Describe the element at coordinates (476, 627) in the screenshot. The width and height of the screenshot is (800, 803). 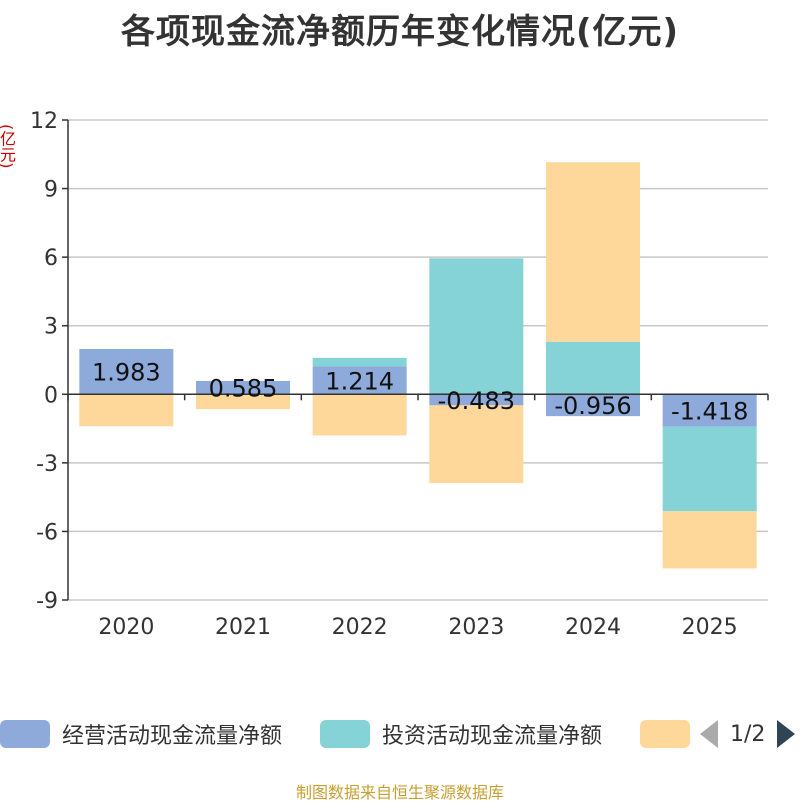
I see `x-tick-label-2023: 2023` at that location.